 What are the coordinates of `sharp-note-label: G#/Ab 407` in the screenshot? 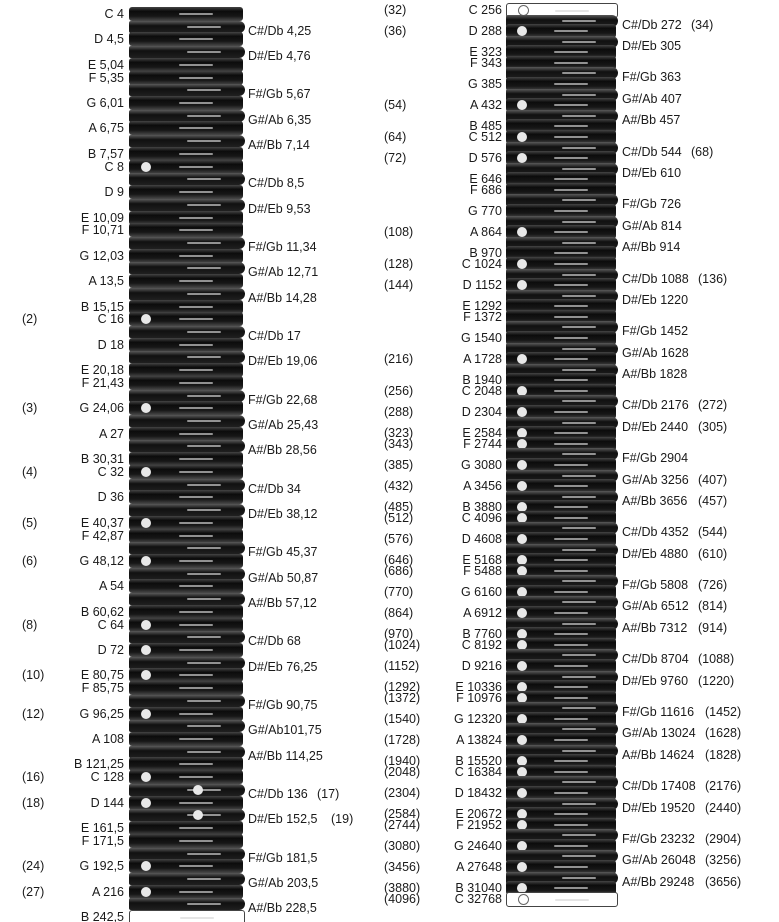 It's located at (652, 98).